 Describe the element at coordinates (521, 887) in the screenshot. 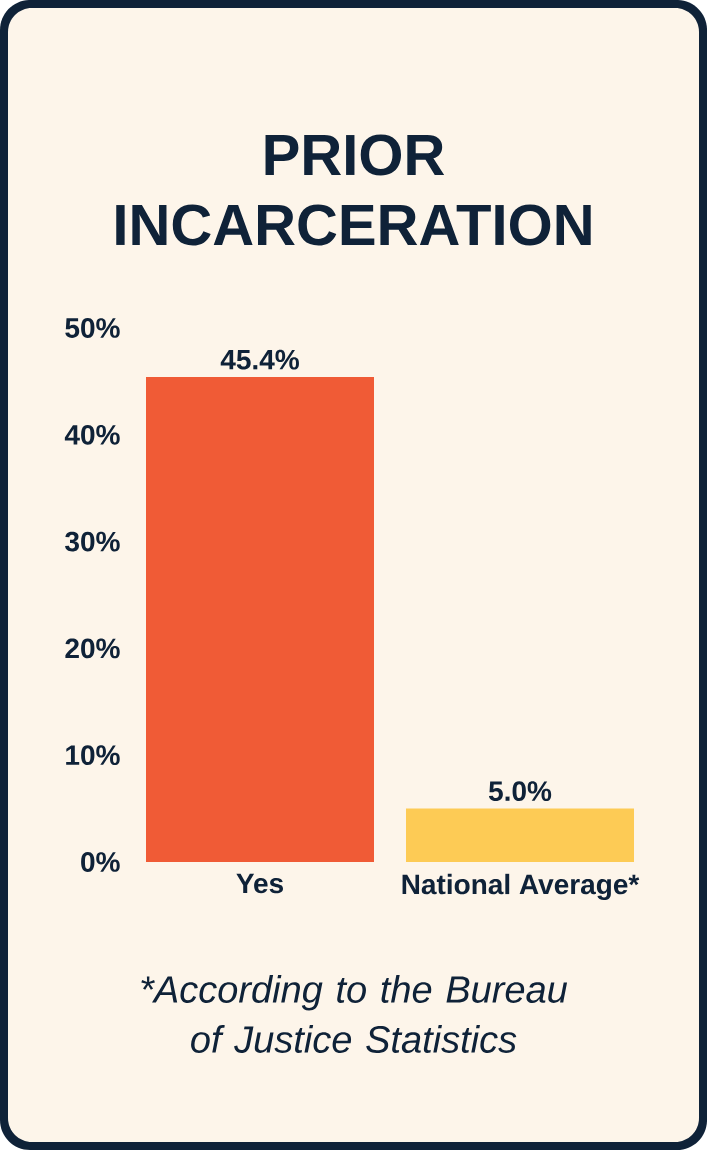

I see `x-tick-label: National Average*` at that location.